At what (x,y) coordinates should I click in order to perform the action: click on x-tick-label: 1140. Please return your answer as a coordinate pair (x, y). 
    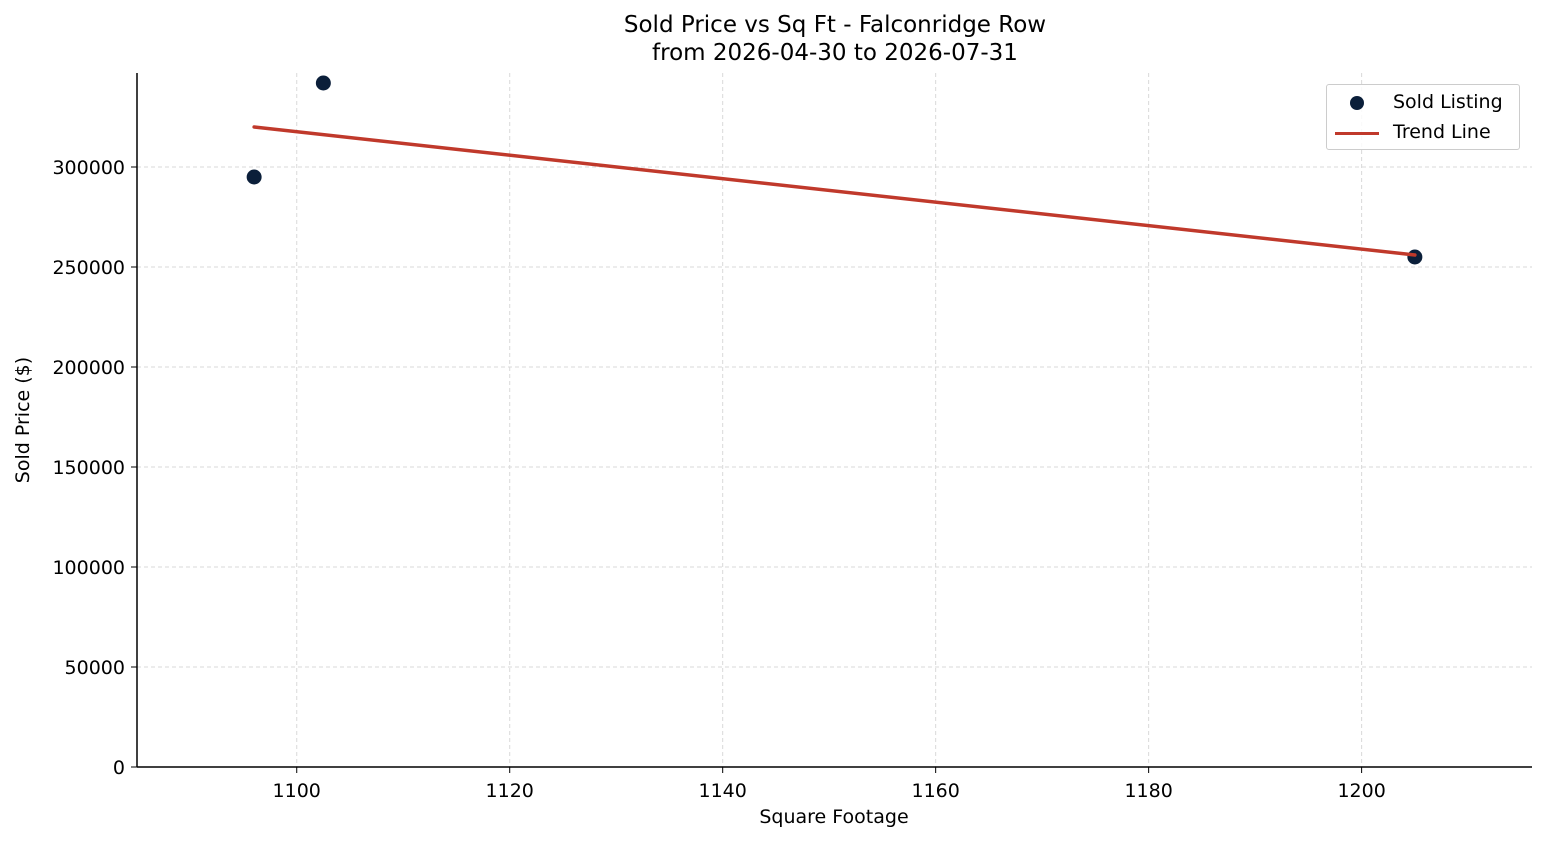
    Looking at the image, I should click on (723, 791).